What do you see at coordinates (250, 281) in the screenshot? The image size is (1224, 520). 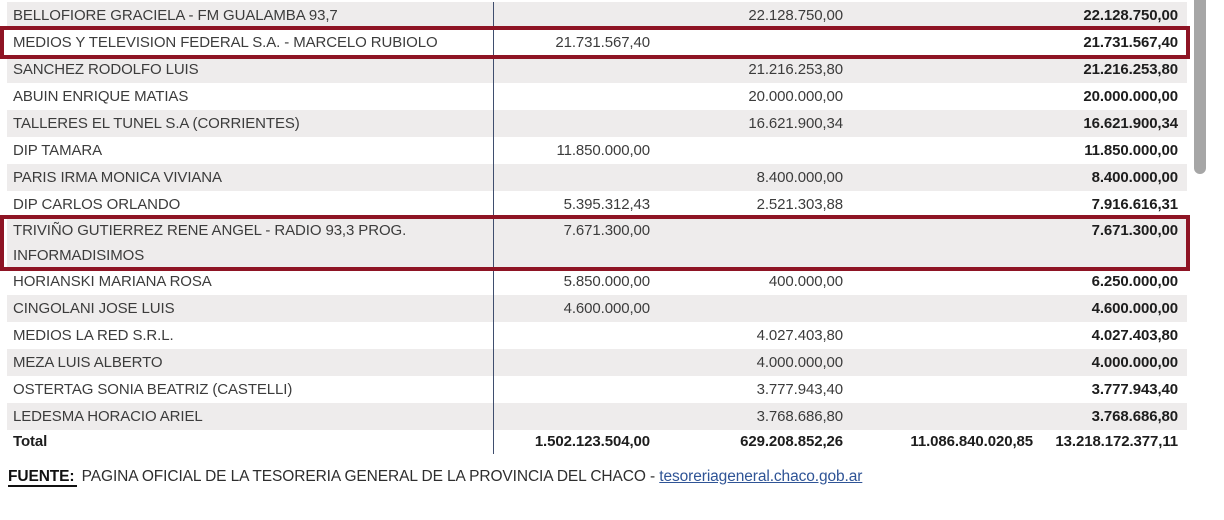 I see `beneficiary-name: HORIANSKI MARIANA ROSA` at bounding box center [250, 281].